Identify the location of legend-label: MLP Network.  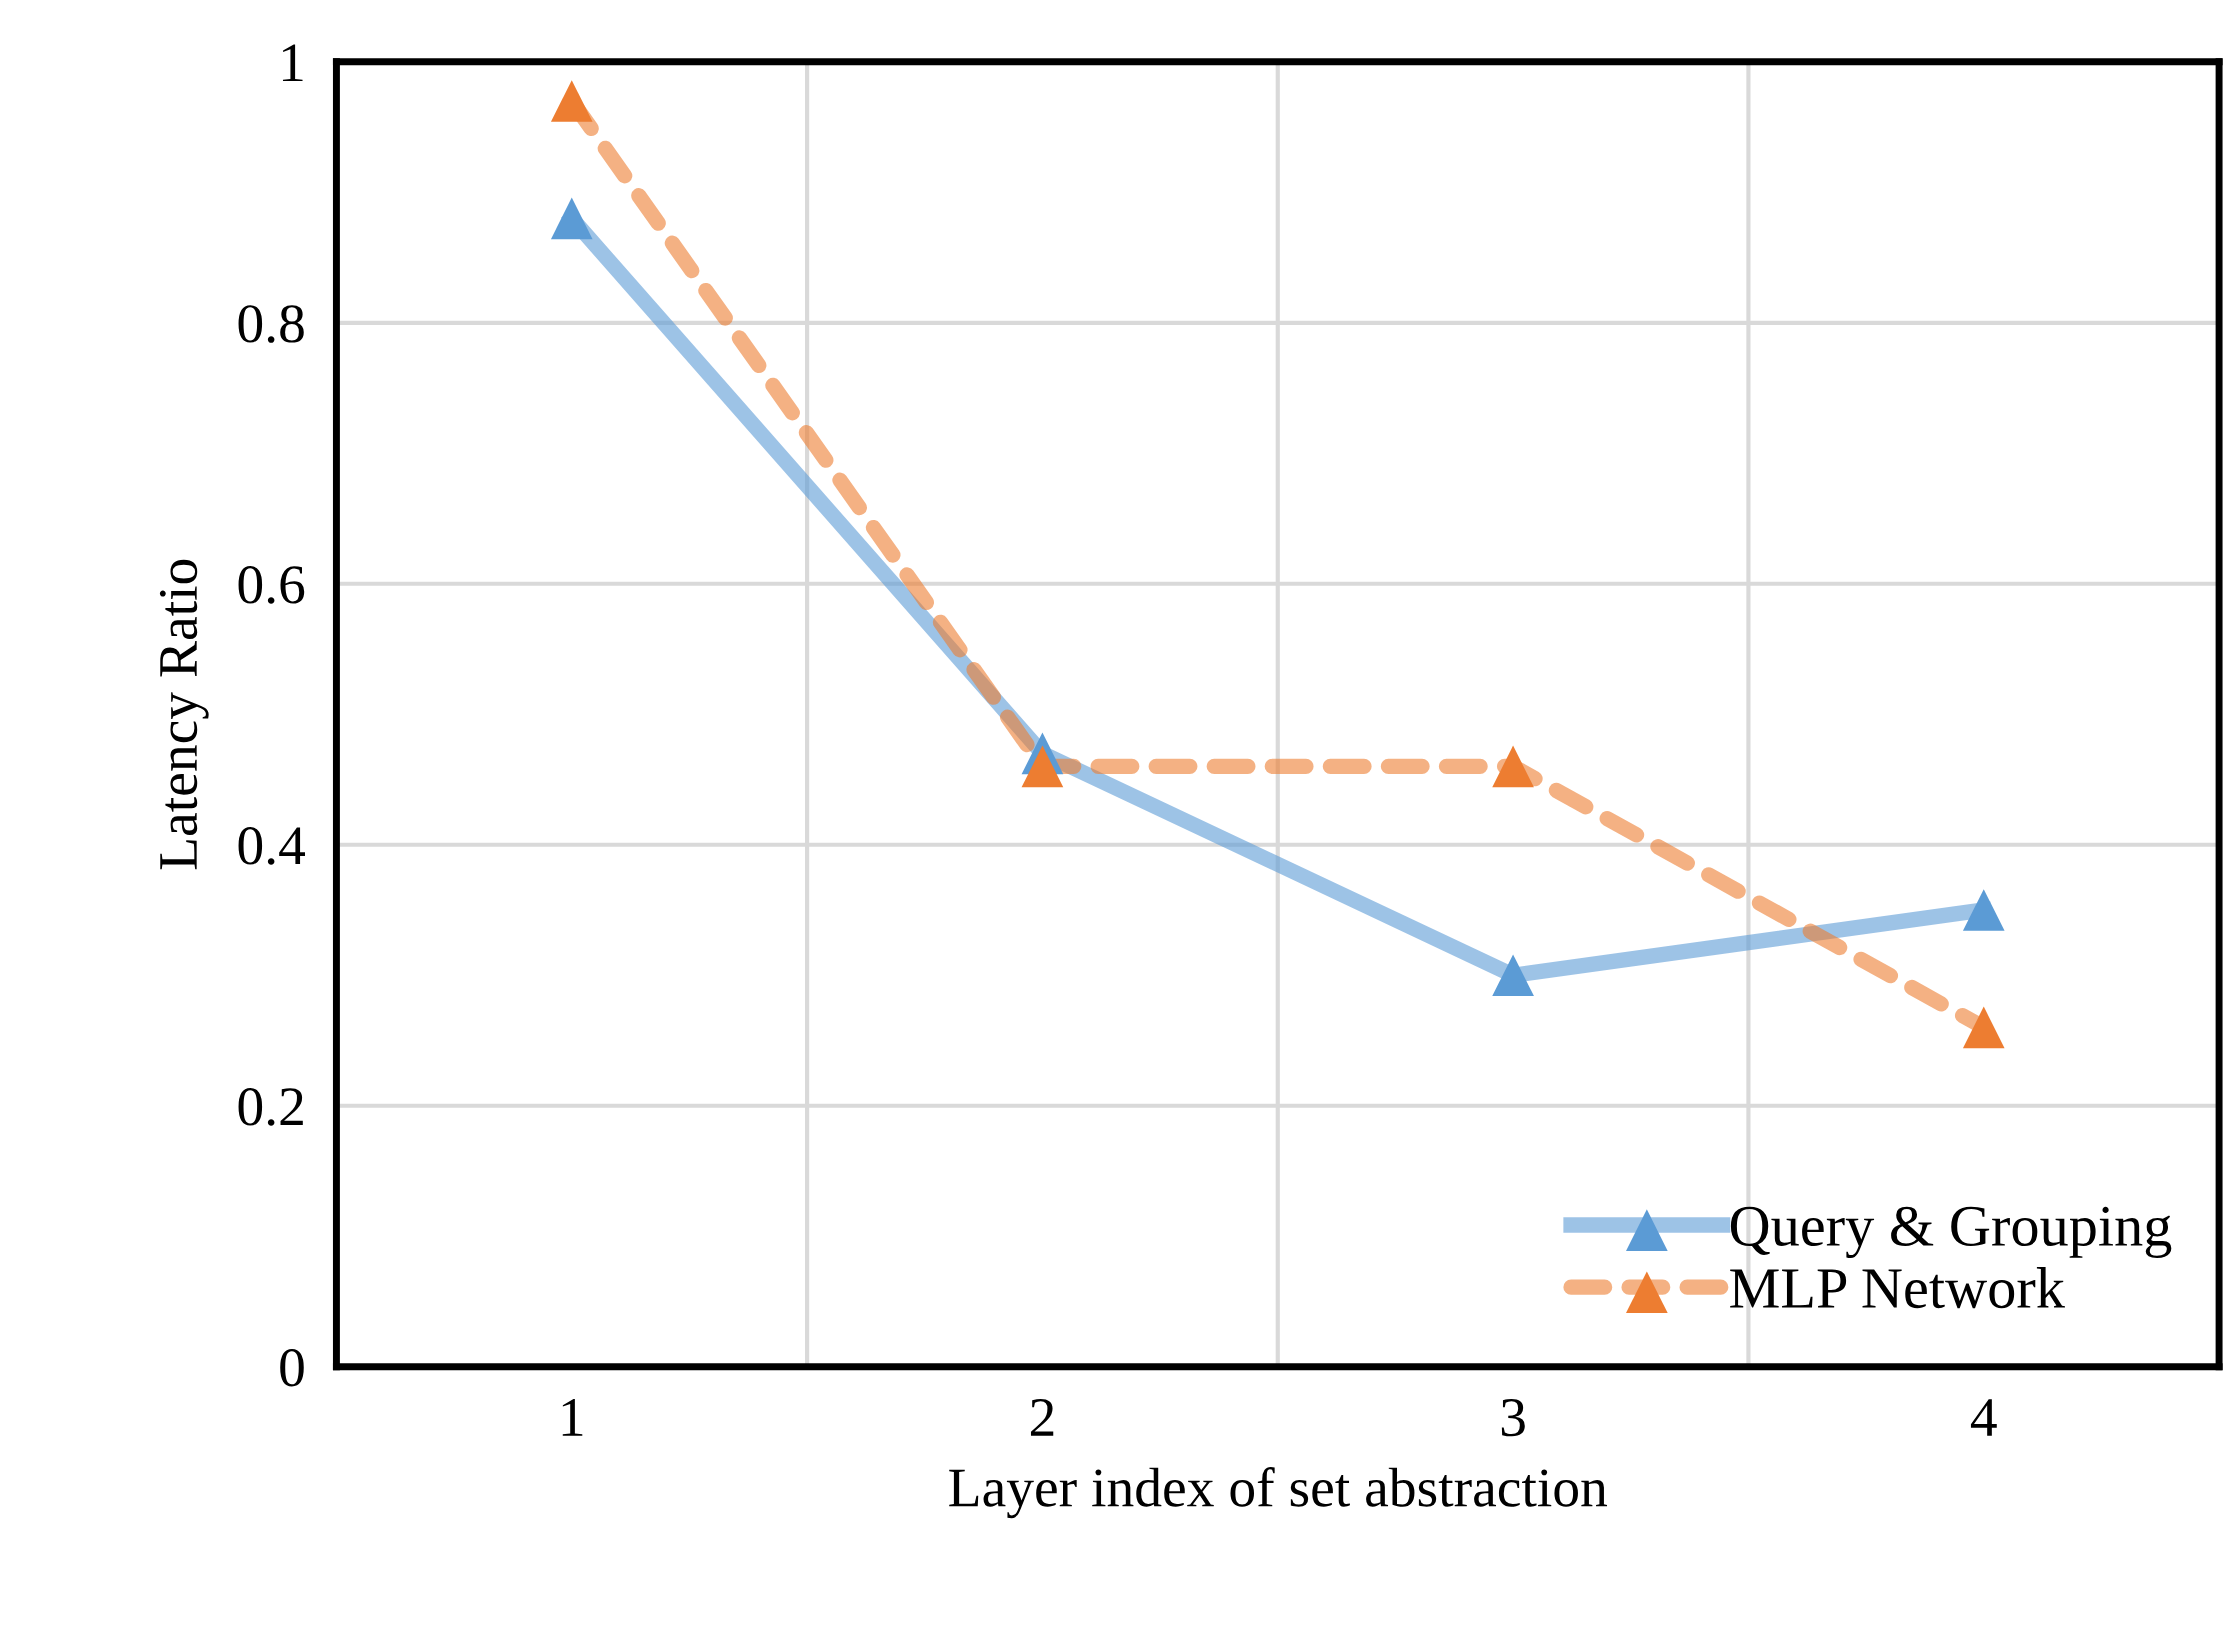
(1897, 1288).